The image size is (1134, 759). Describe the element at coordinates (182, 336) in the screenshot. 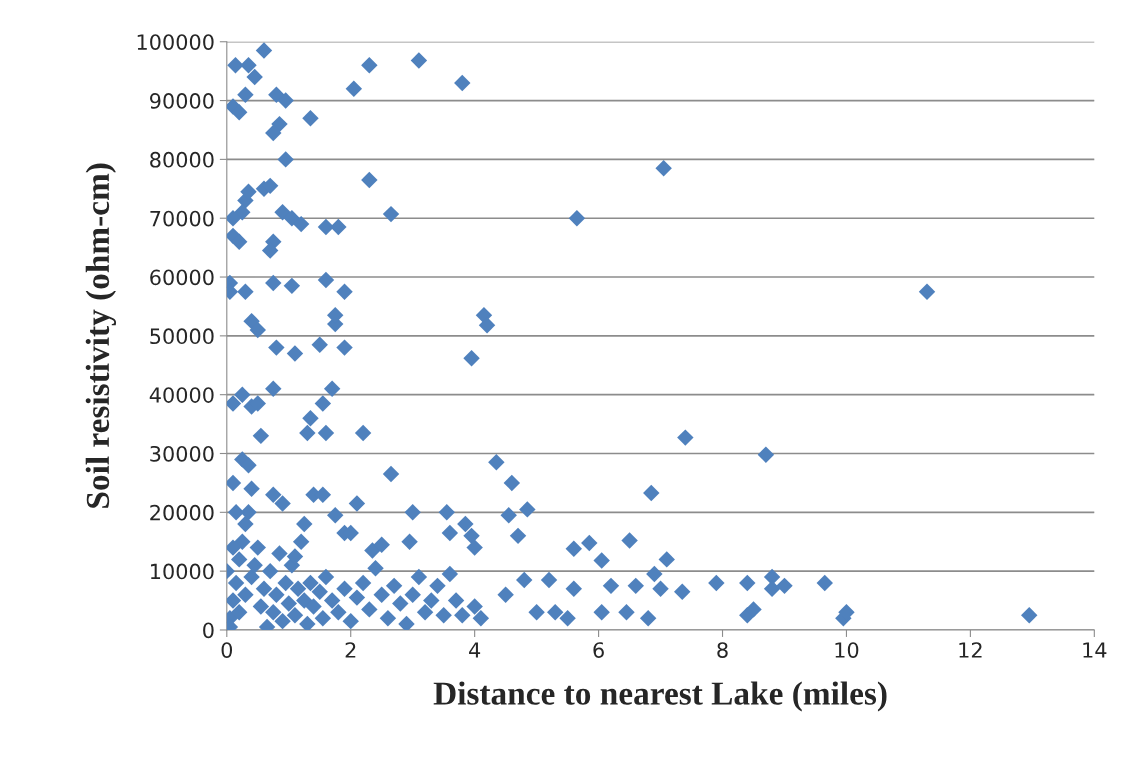

I see `y-tick-label: 50000` at that location.